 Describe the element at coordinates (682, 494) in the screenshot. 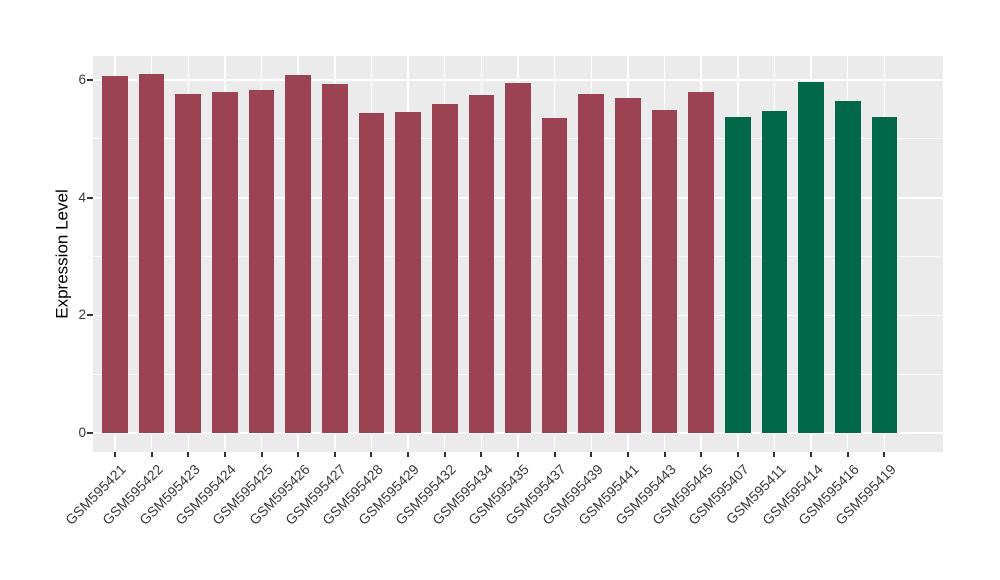

I see `x-tick-label: GSM595445` at that location.